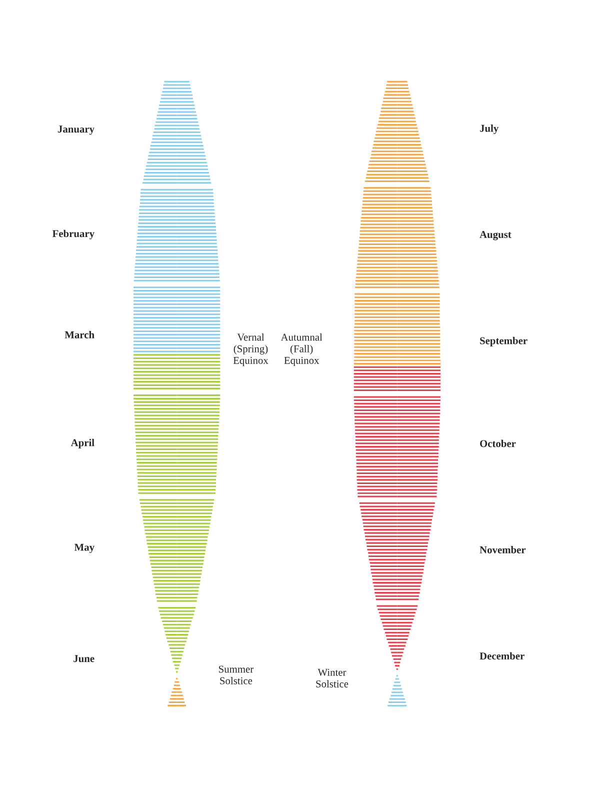 Image resolution: width=612 pixels, height=792 pixels. I want to click on text: Autumnal (Fall) Equinox, so click(301, 349).